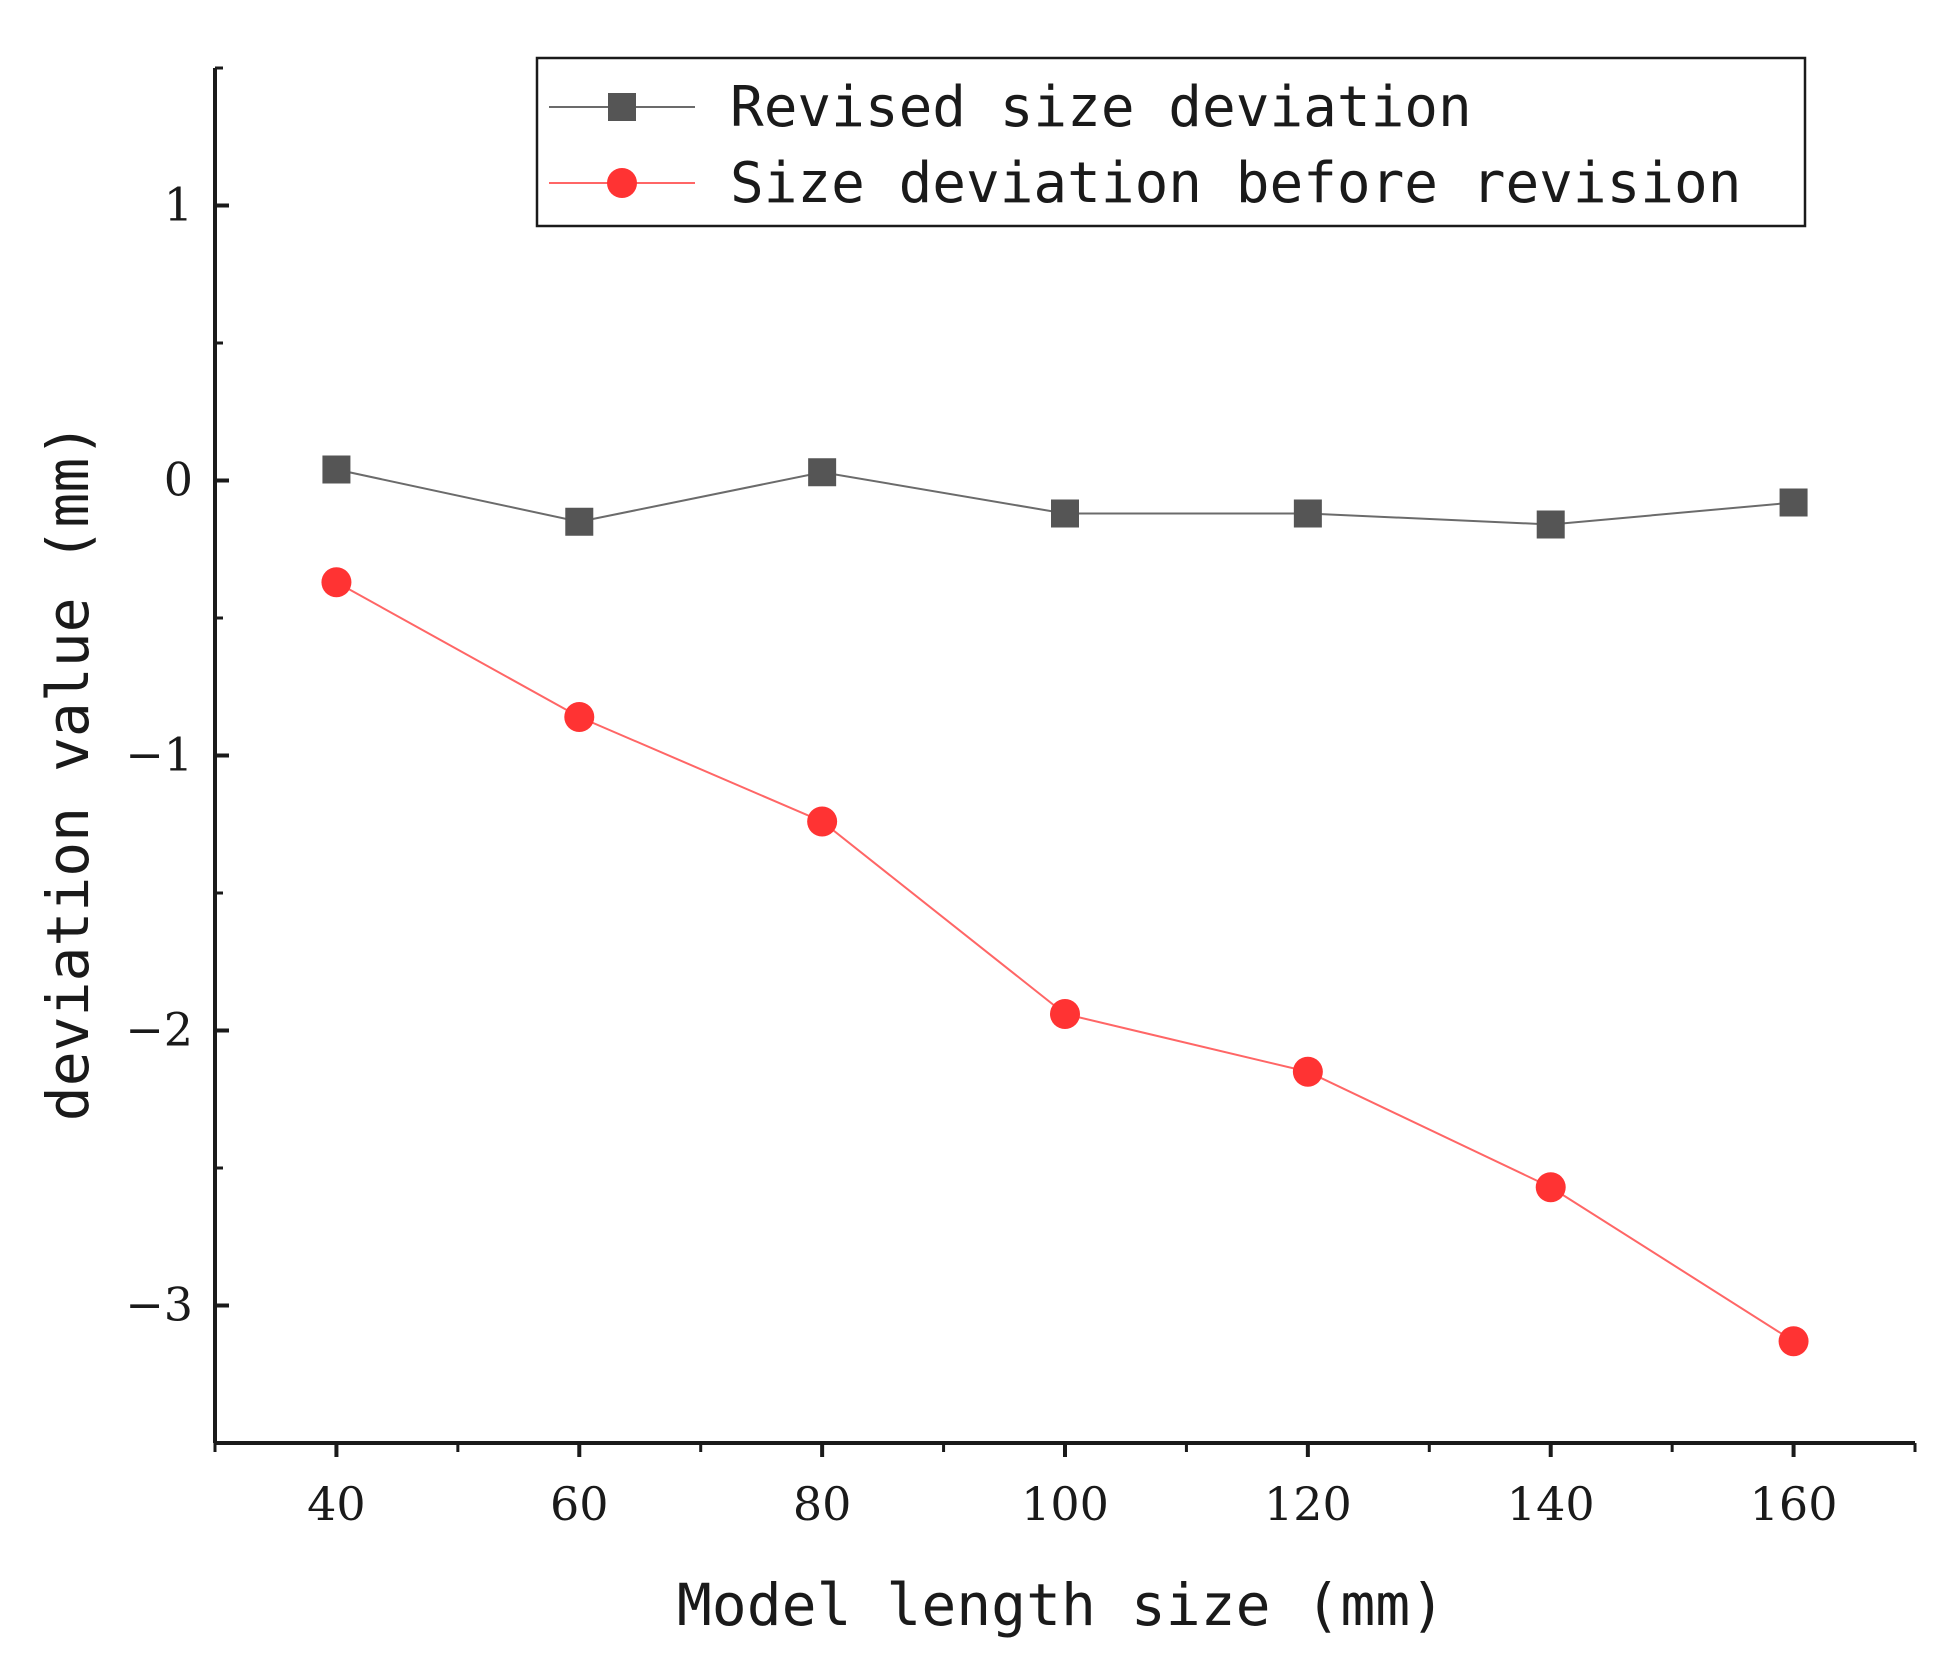 Image resolution: width=1950 pixels, height=1655 pixels. Describe the element at coordinates (1065, 1504) in the screenshot. I see `x-tick-label: 100` at that location.